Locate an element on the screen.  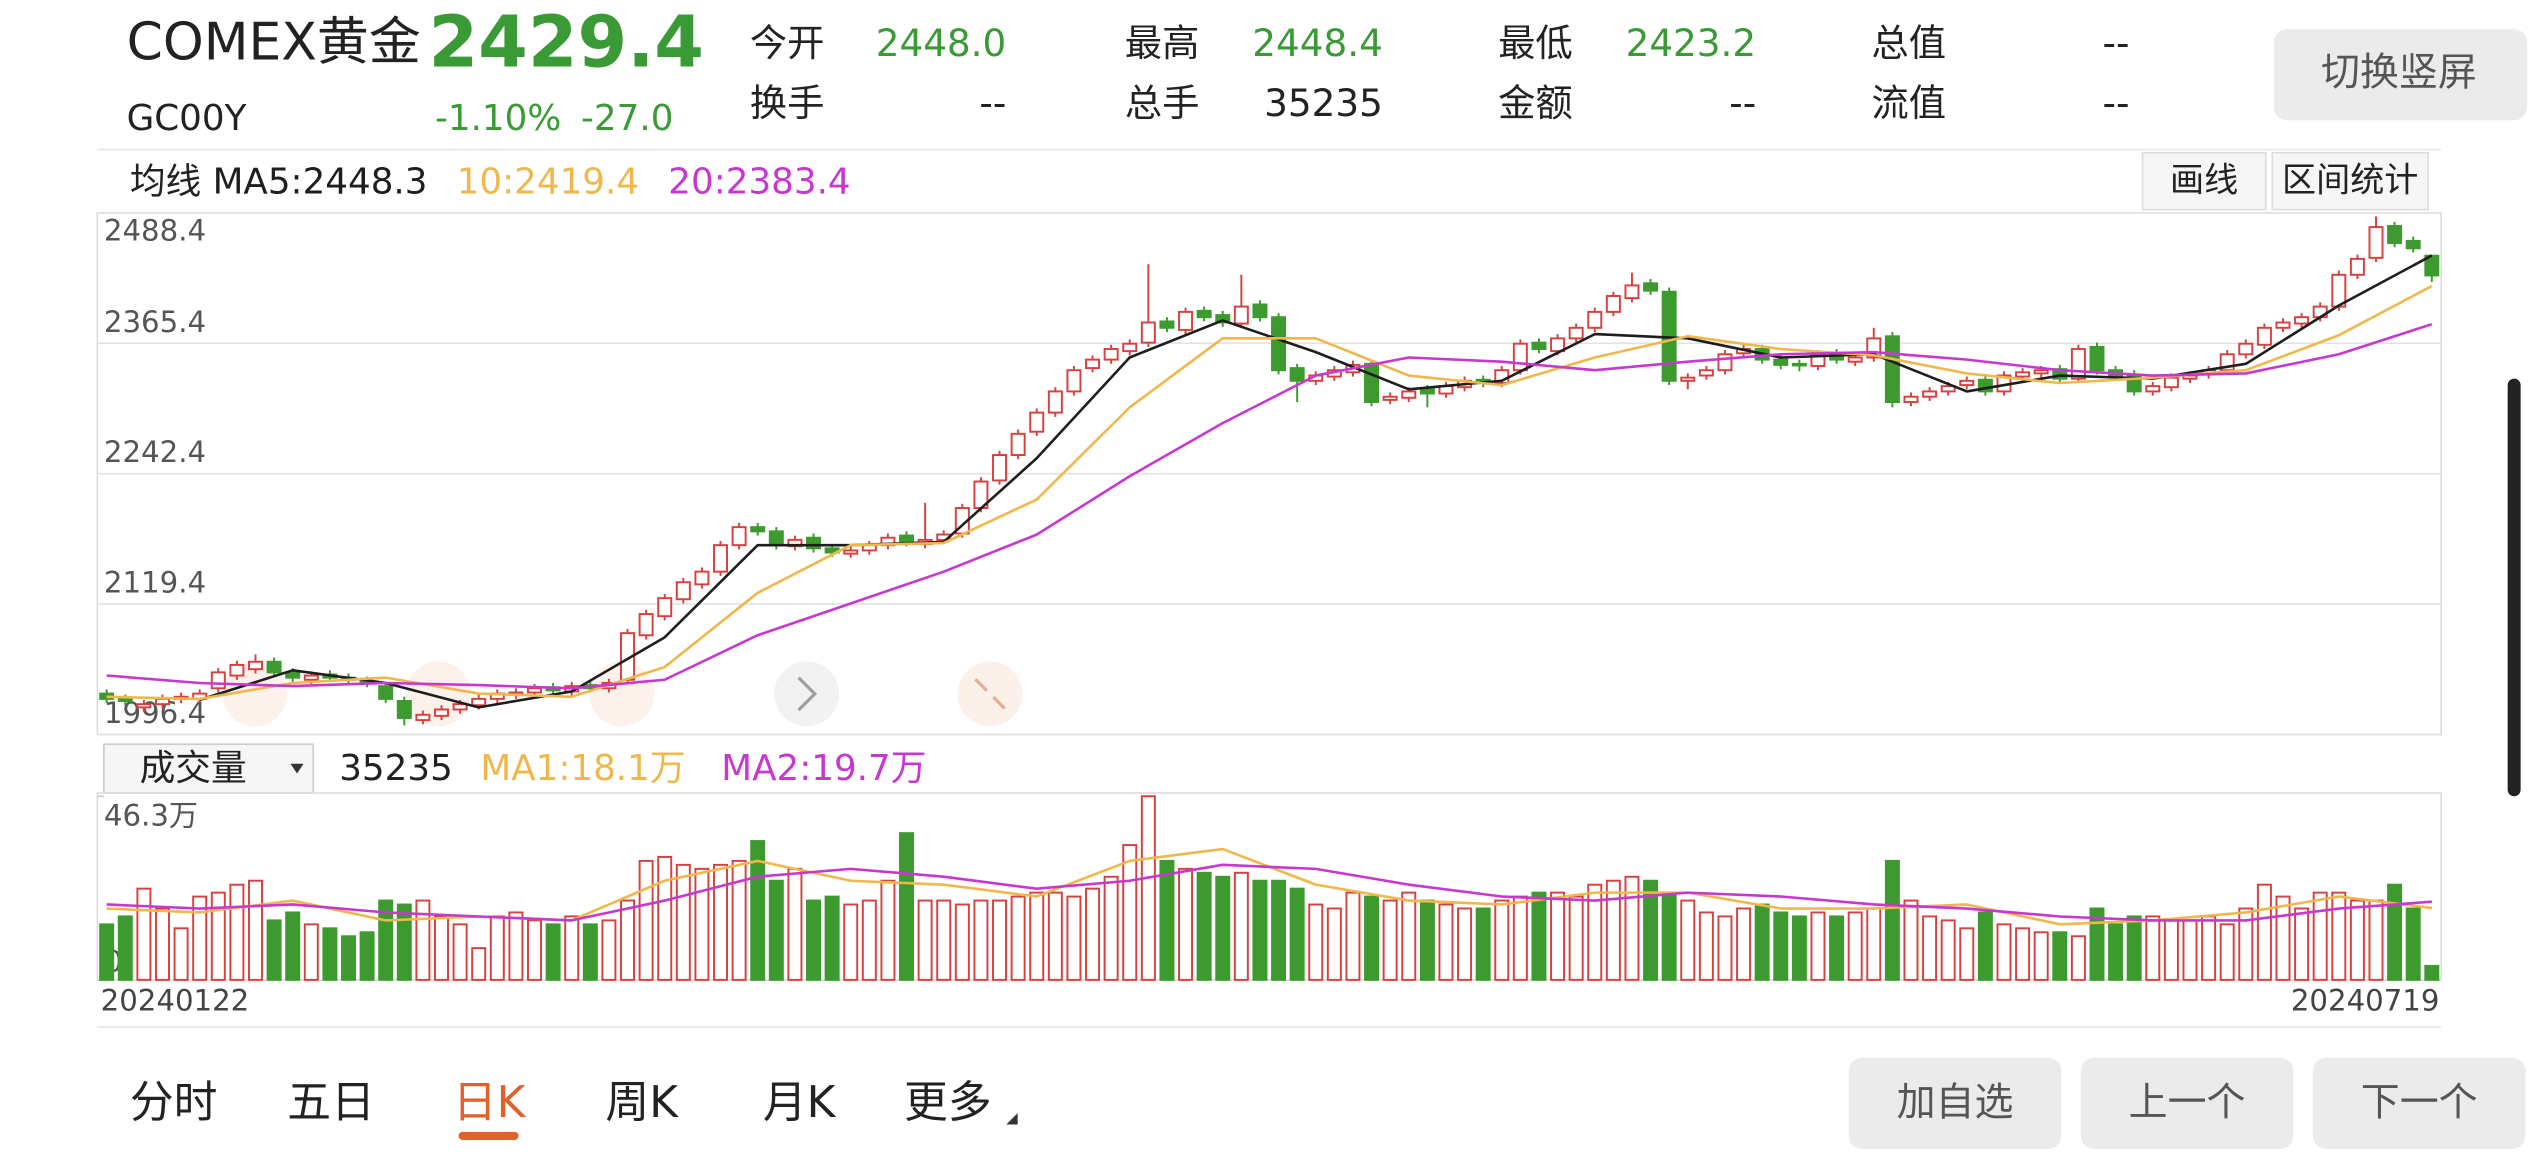
tab: 月K is located at coordinates (800, 1102).